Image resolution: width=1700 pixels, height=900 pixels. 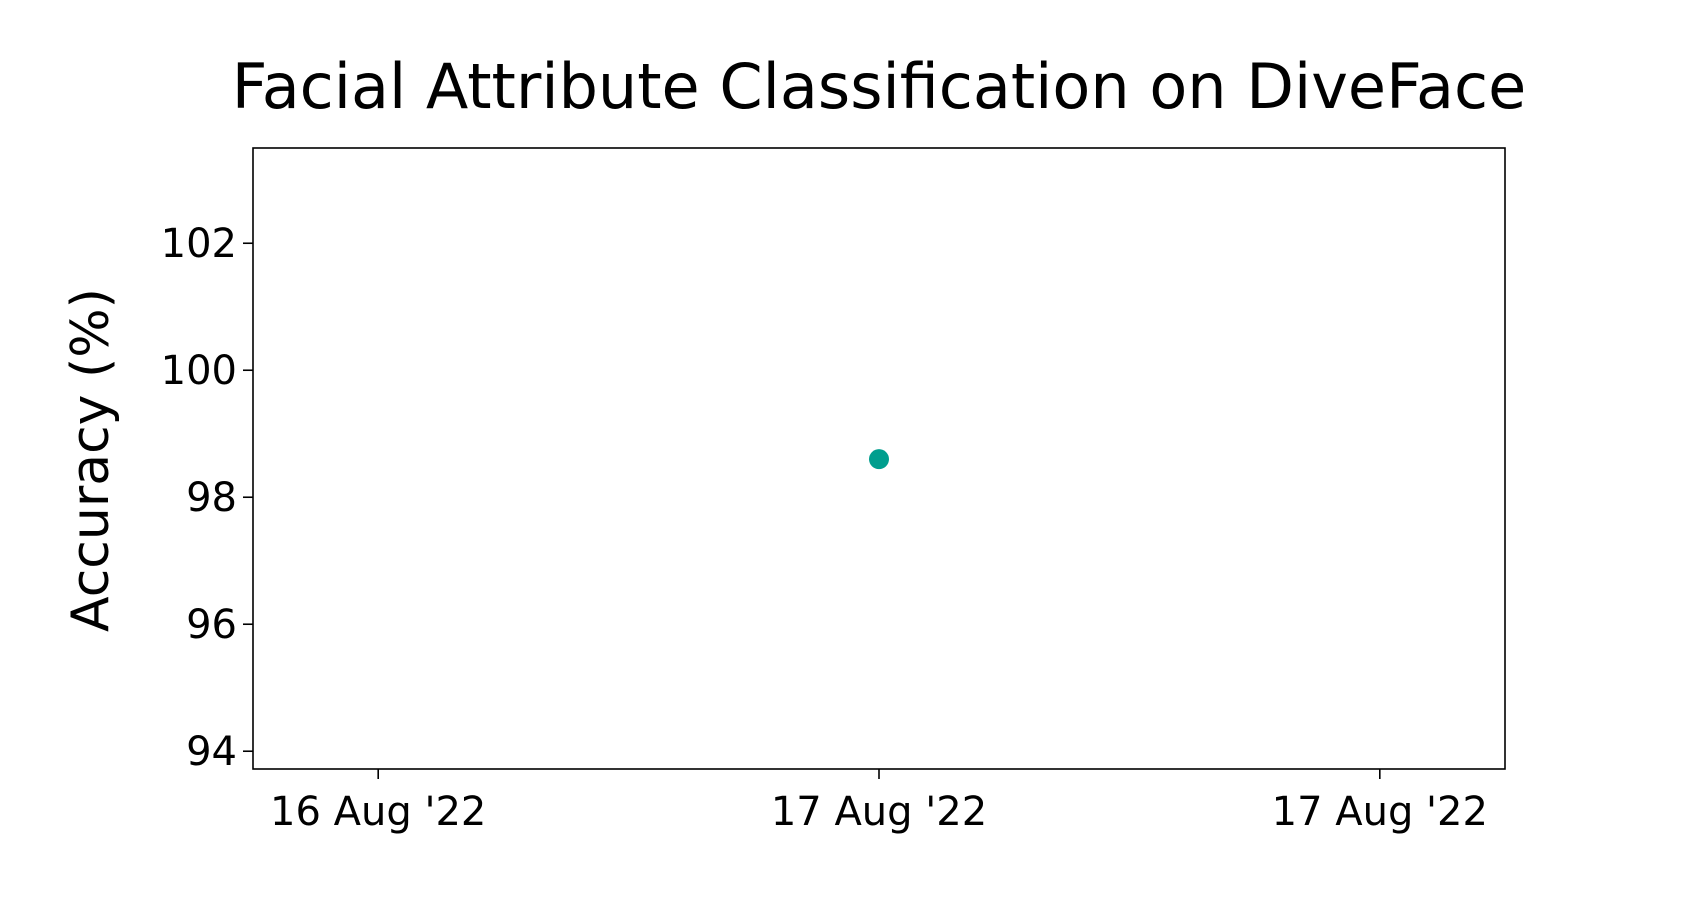 I want to click on y-tick-label: 96, so click(x=211, y=625).